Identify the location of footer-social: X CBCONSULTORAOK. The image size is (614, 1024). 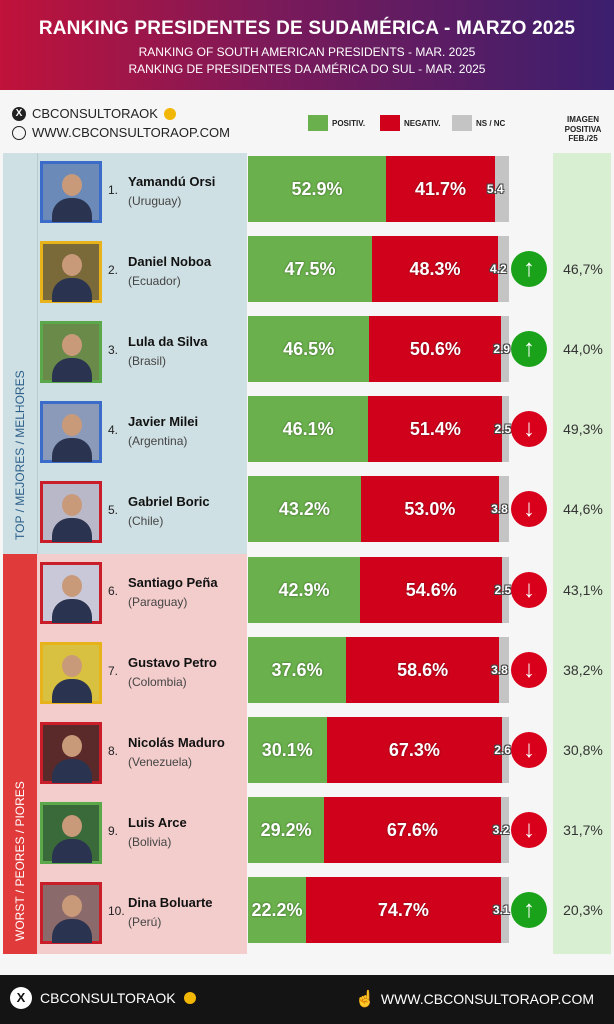
(103, 998).